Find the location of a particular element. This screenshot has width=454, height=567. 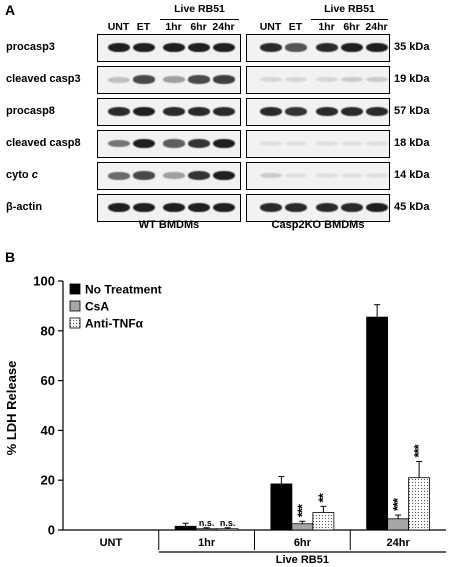

lane-label-ko-1: ET is located at coordinates (295, 27).